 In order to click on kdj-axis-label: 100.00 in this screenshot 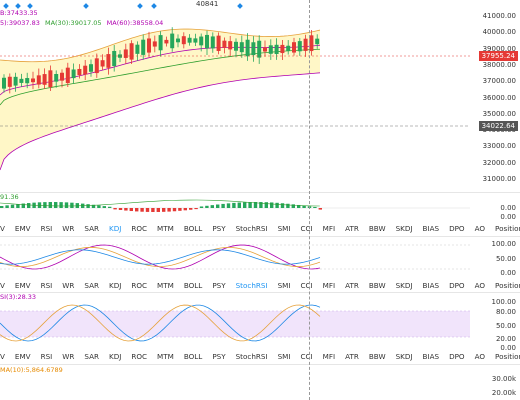, I will do `click(504, 244)`.